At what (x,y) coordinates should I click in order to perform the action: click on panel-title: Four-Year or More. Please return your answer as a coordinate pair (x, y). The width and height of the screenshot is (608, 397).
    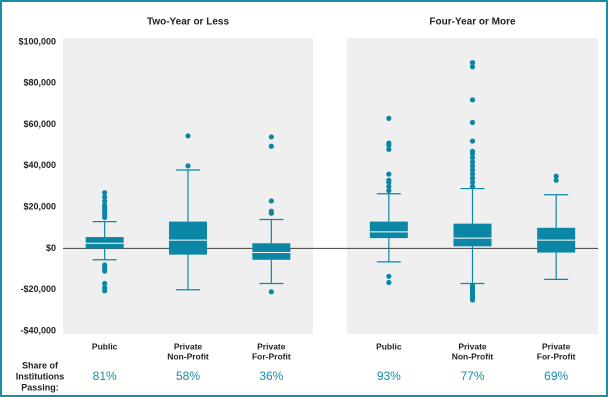
    Looking at the image, I should click on (472, 22).